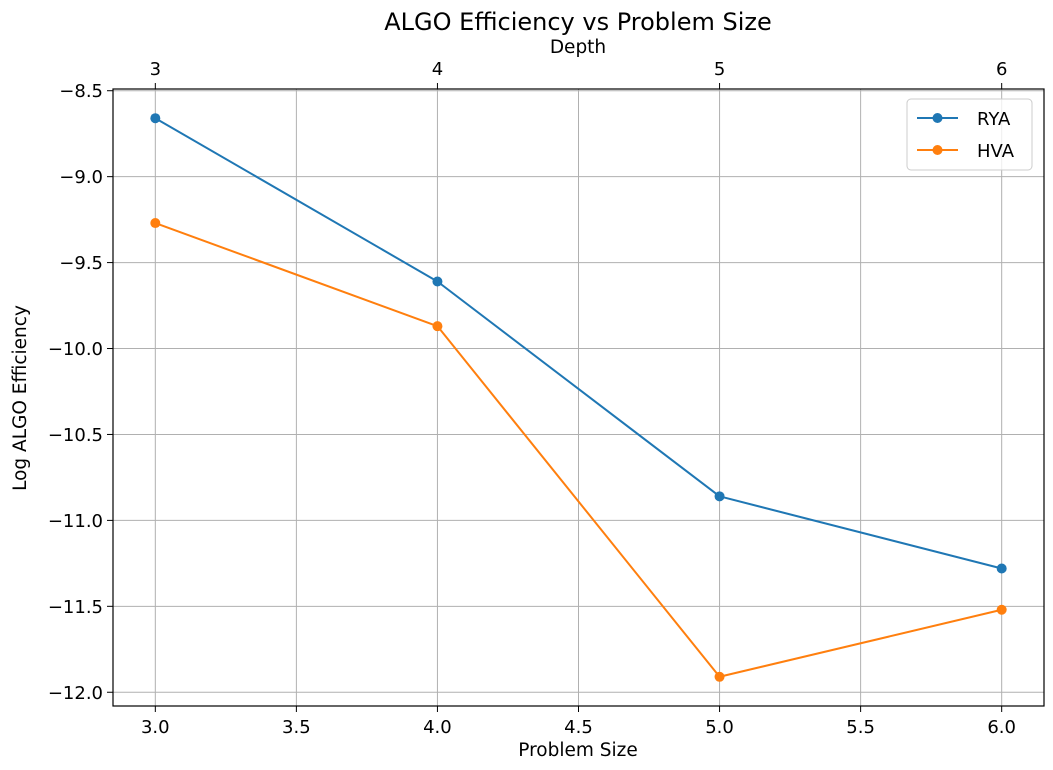 This screenshot has height=770, width=1053. I want to click on top-x-axis-title: Depth, so click(578, 47).